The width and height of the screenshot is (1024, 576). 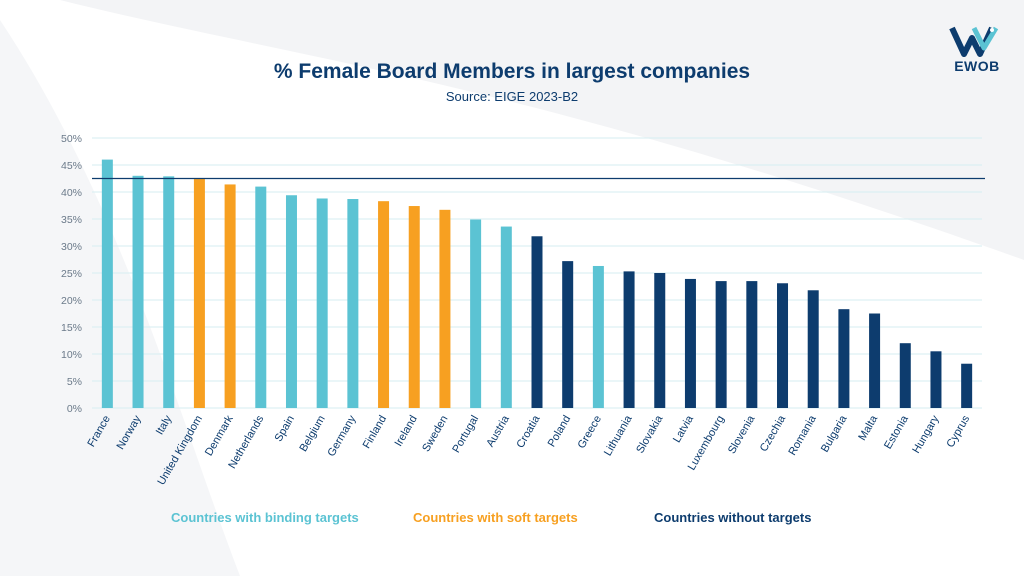 I want to click on bar-united-kingdom, so click(x=199, y=293).